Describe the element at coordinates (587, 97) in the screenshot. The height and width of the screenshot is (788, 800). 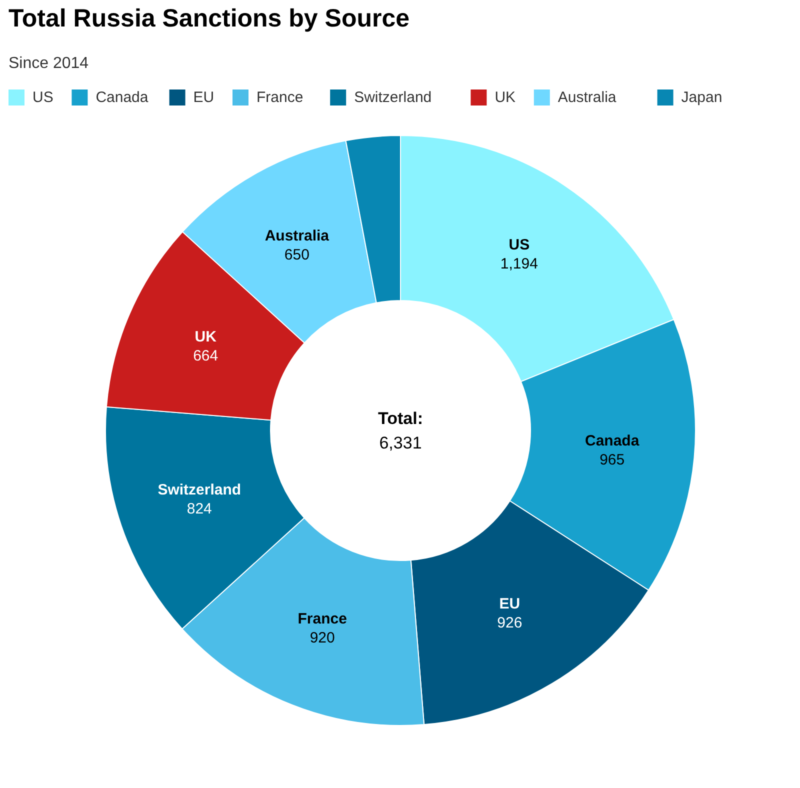
I see `legend-label: Australia` at that location.